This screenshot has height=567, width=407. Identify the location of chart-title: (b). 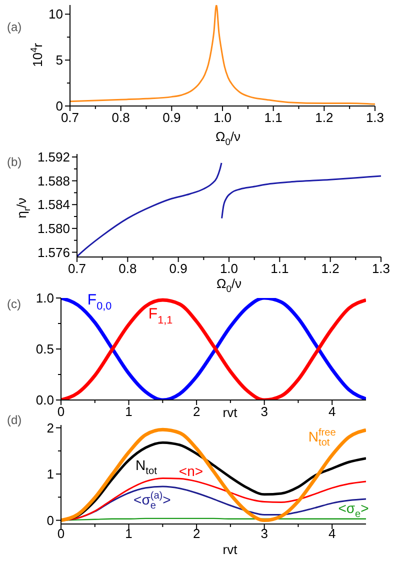
(14, 162).